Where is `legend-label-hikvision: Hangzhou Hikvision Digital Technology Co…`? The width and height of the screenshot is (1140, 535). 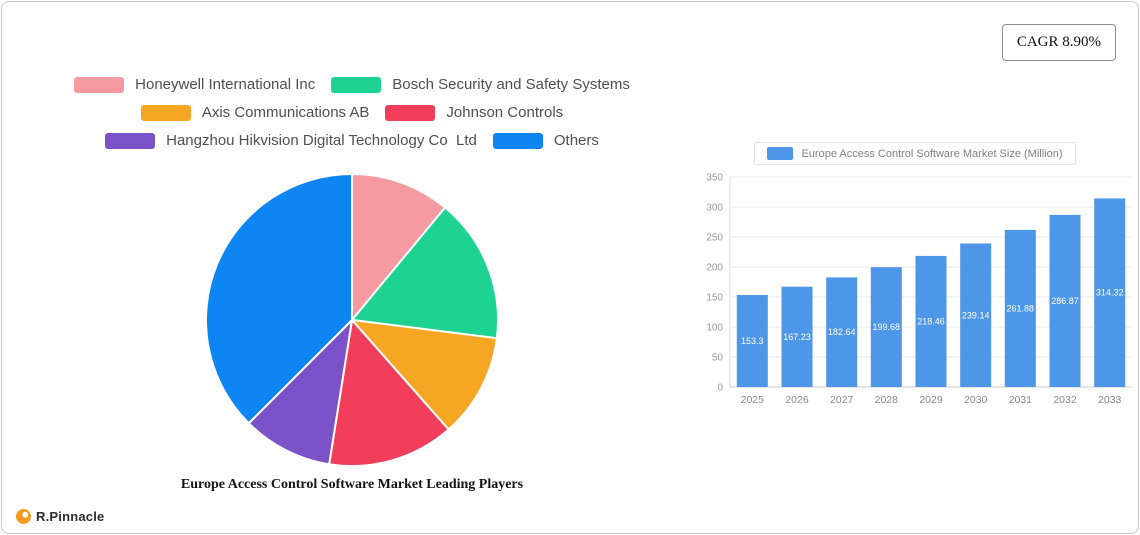
legend-label-hikvision: Hangzhou Hikvision Digital Technology Co… is located at coordinates (321, 140).